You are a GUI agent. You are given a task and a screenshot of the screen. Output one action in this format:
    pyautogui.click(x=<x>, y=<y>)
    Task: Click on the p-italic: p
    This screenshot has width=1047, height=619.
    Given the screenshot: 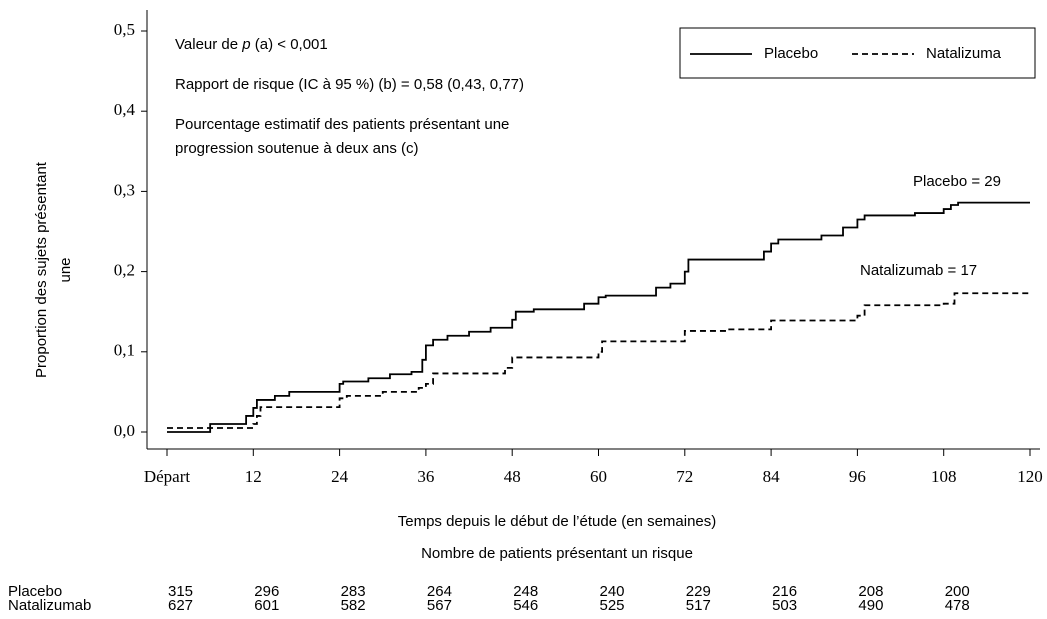 What is the action you would take?
    pyautogui.click(x=245, y=44)
    